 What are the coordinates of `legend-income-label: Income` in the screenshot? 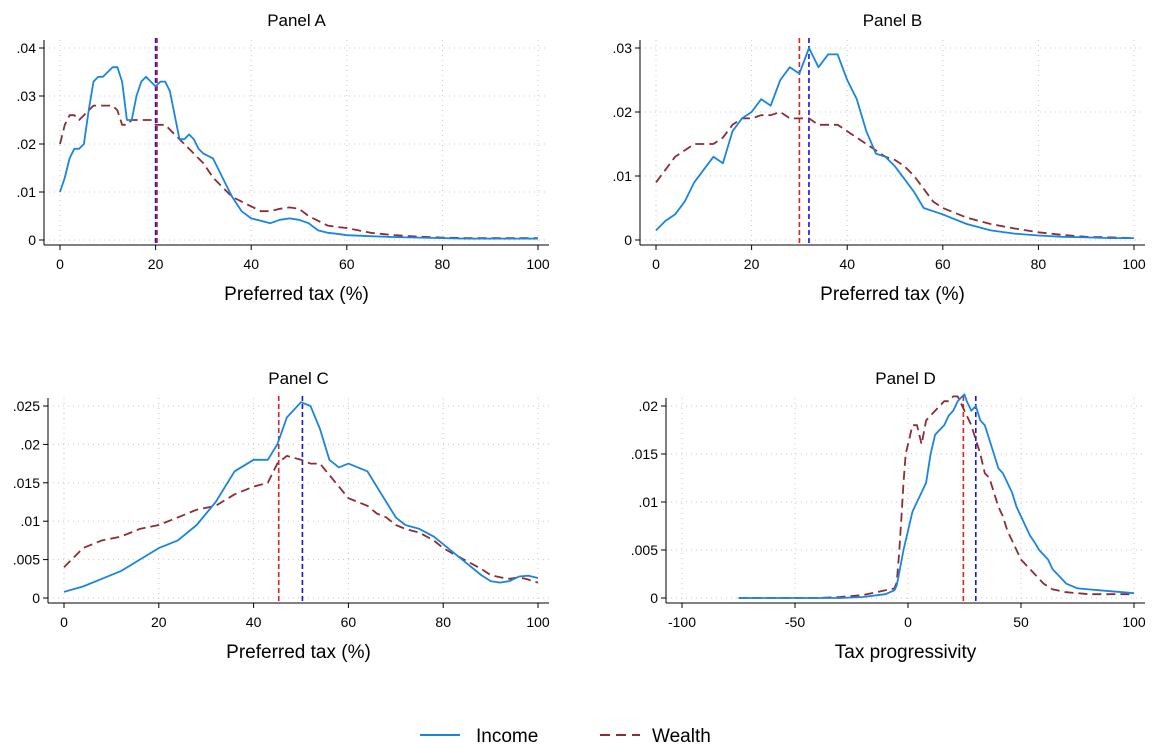 It's located at (507, 736).